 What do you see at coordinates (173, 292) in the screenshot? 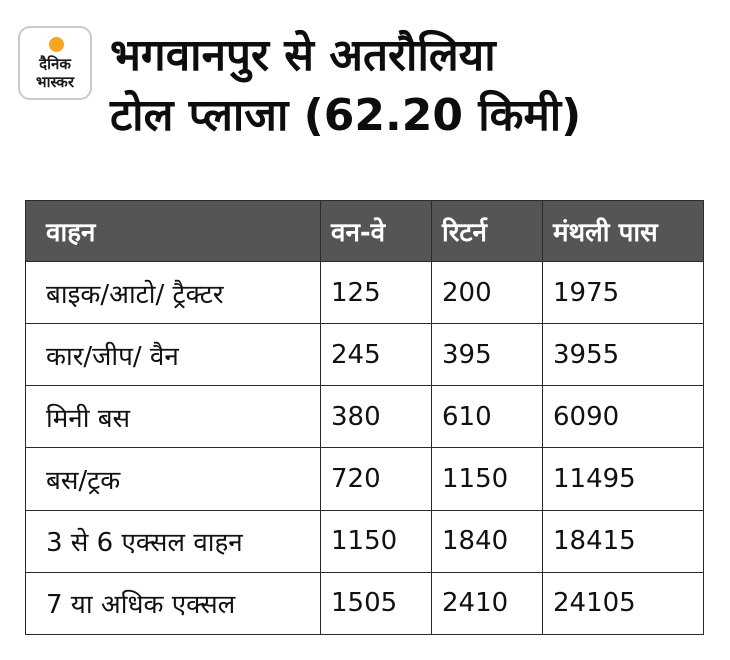
I see `vehicle-cell: बाइक/आटो/ ट्रैक्टर` at bounding box center [173, 292].